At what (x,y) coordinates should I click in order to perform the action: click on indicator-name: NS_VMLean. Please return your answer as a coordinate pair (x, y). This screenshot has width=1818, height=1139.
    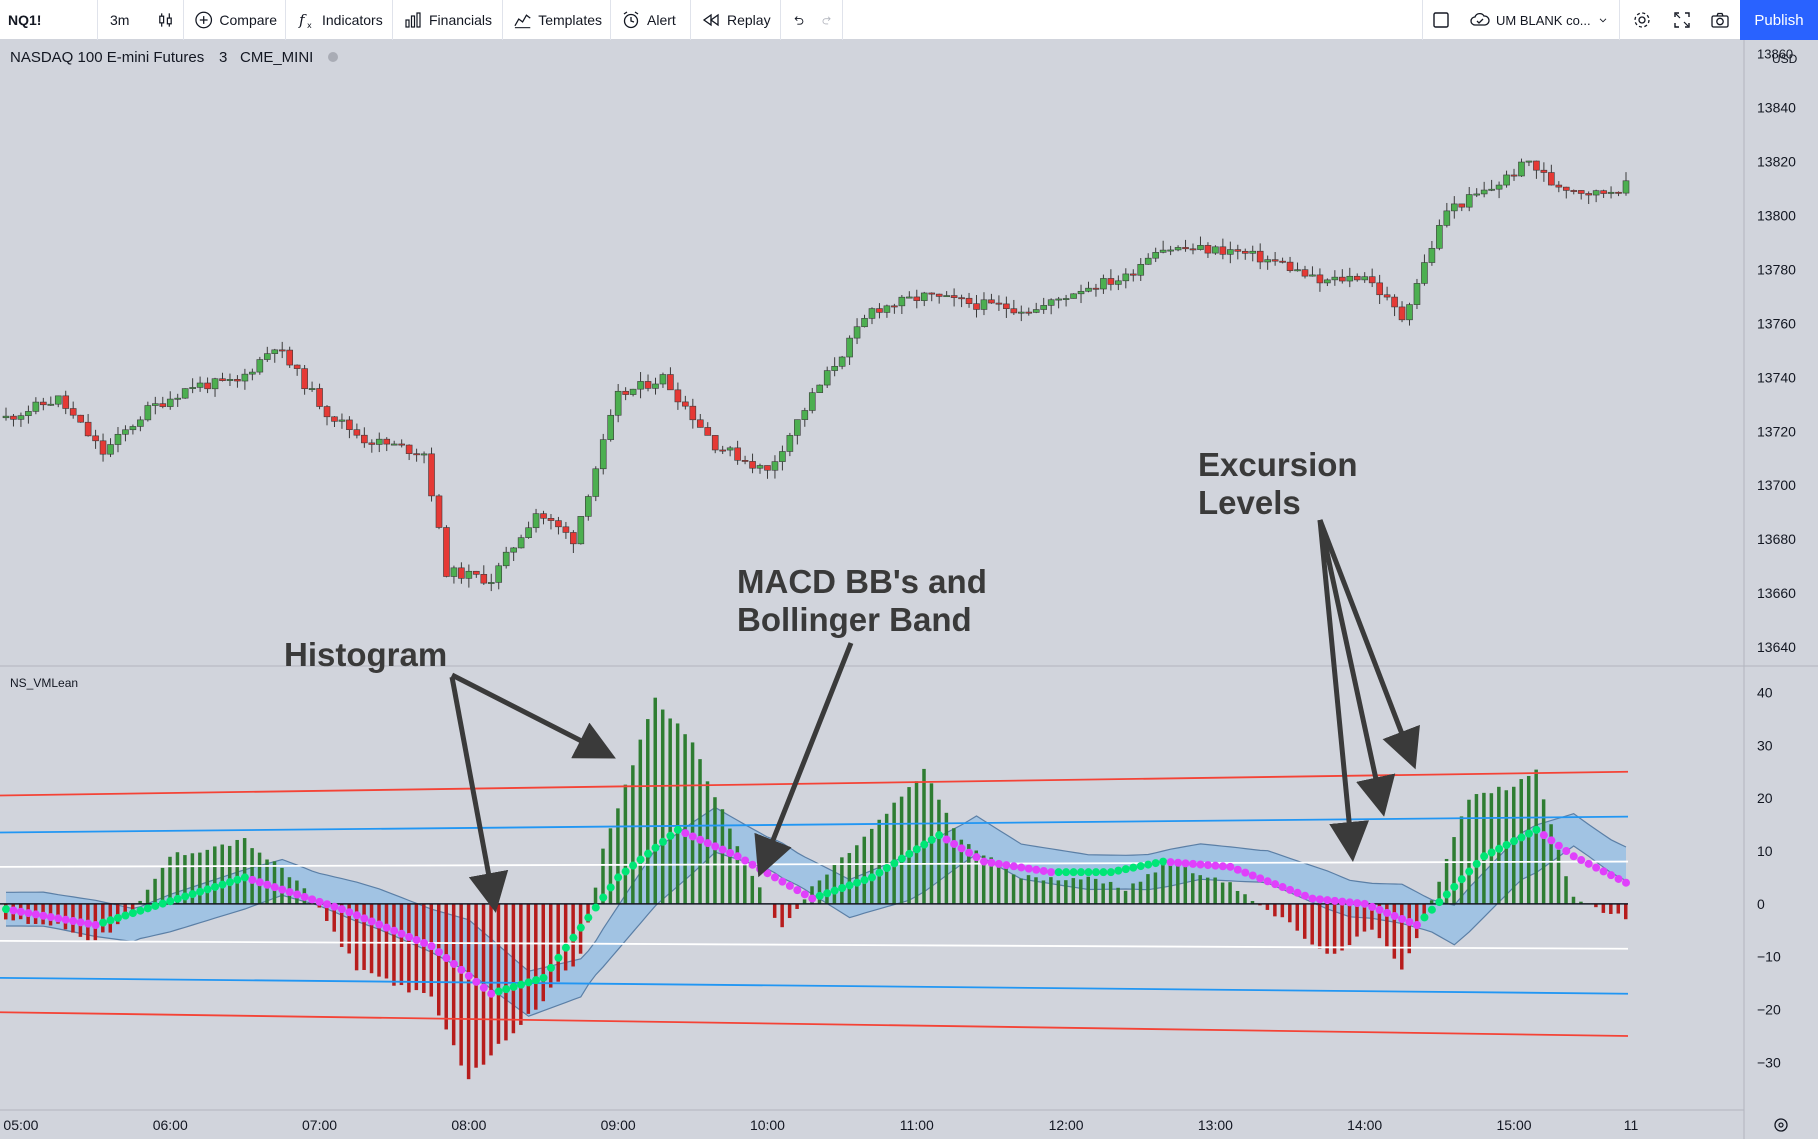
    Looking at the image, I should click on (44, 683).